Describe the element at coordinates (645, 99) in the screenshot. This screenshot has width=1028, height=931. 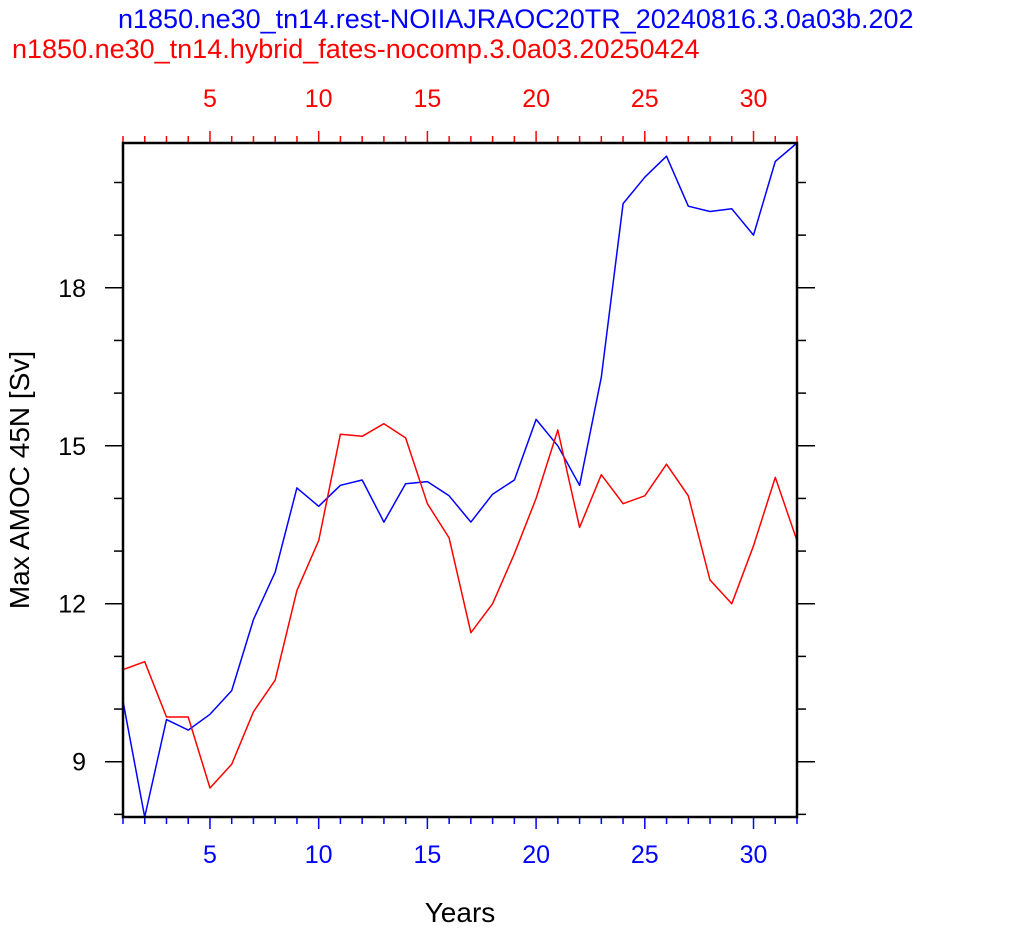
I see `x-tick-label-top: 25` at that location.